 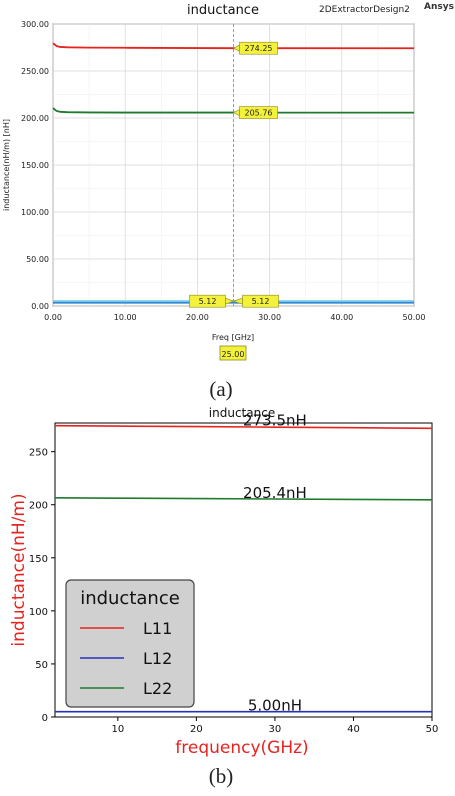 What do you see at coordinates (220, 389) in the screenshot?
I see `caption-a: (a)` at bounding box center [220, 389].